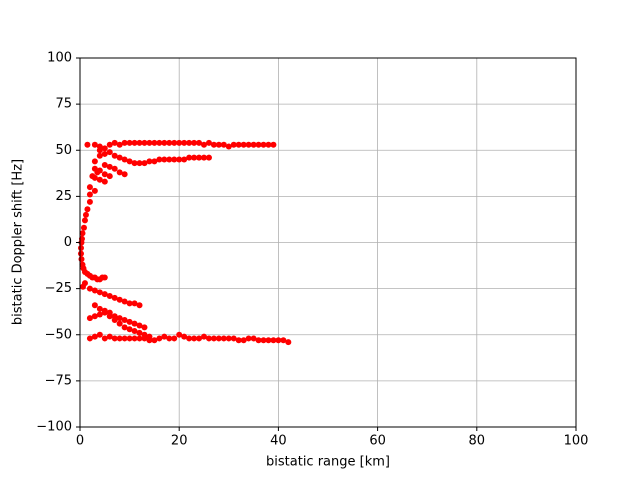 The width and height of the screenshot is (640, 480). Describe the element at coordinates (278, 441) in the screenshot. I see `x-tick-label: 40` at that location.